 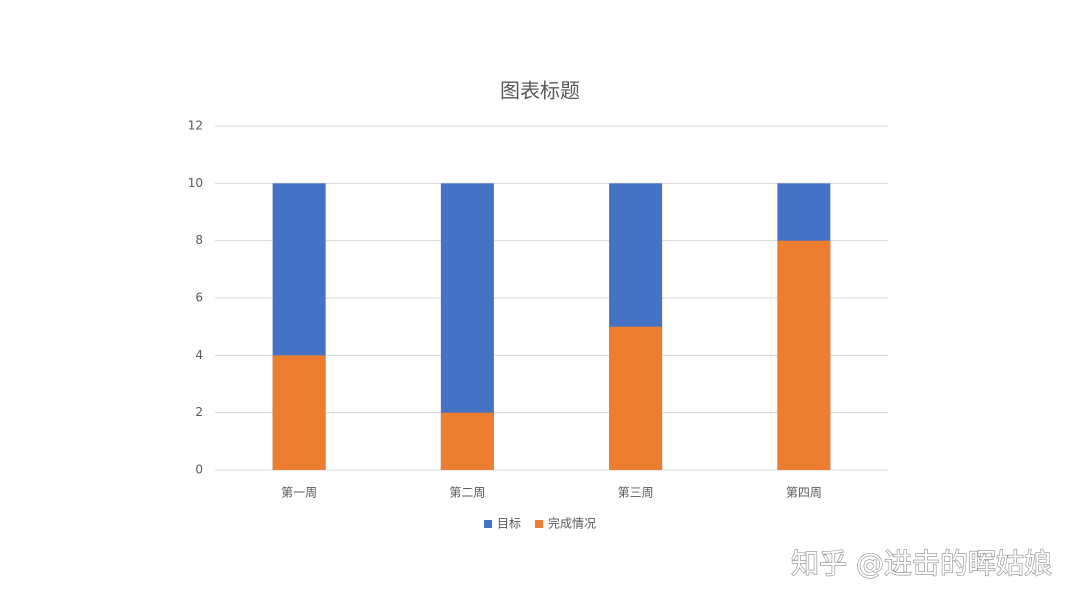 I want to click on y-tick-label: 0, so click(x=199, y=470).